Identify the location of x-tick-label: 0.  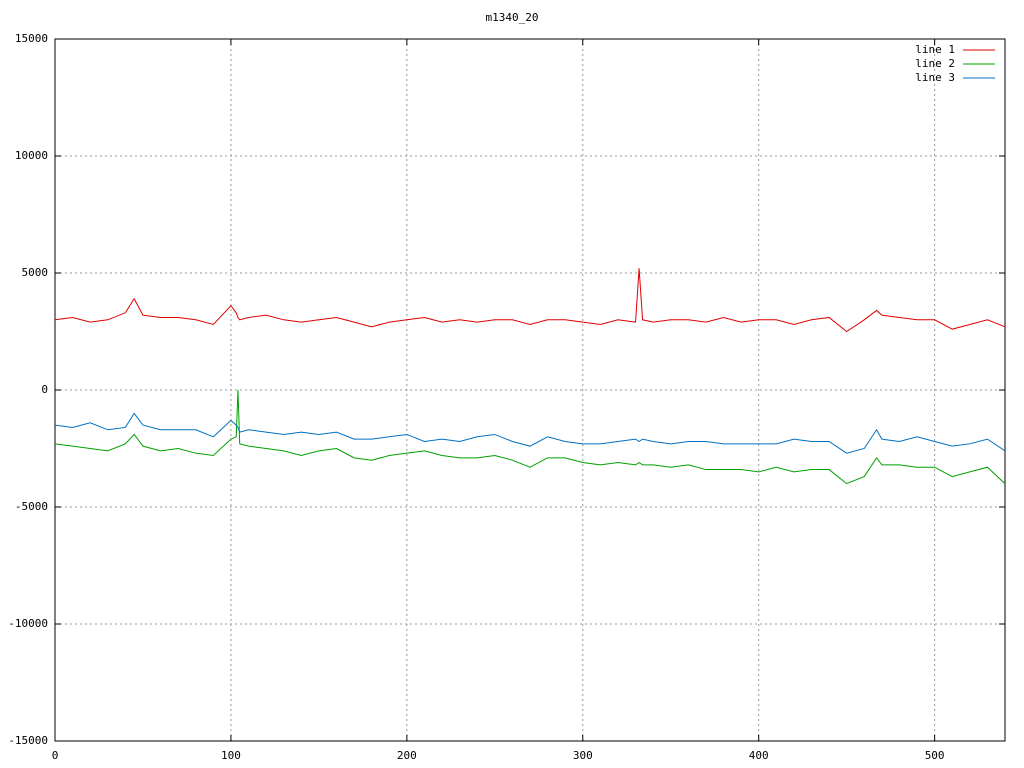
(55, 755).